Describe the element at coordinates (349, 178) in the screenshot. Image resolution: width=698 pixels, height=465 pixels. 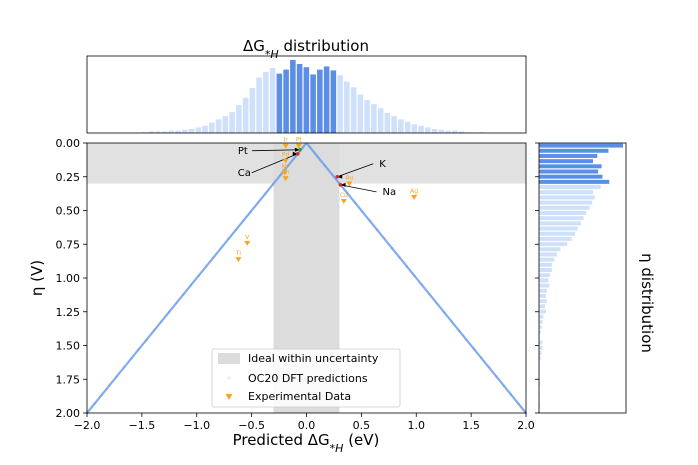
I see `exp-label-au: Au` at that location.